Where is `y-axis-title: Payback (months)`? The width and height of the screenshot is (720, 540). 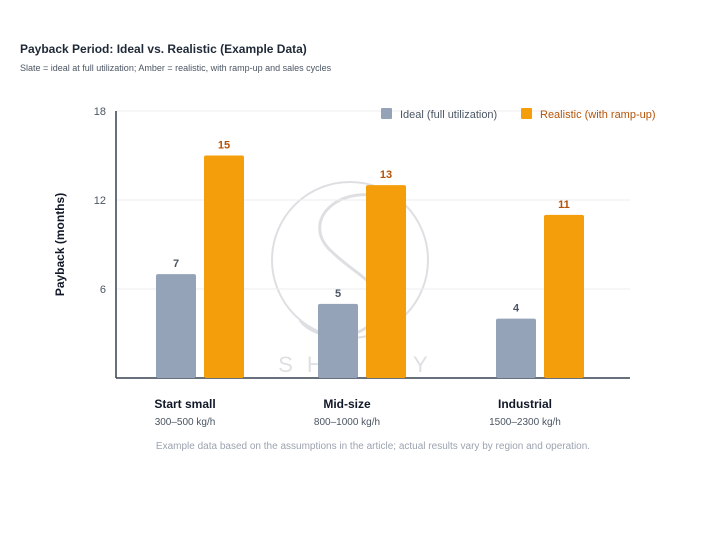 y-axis-title: Payback (months) is located at coordinates (60, 244).